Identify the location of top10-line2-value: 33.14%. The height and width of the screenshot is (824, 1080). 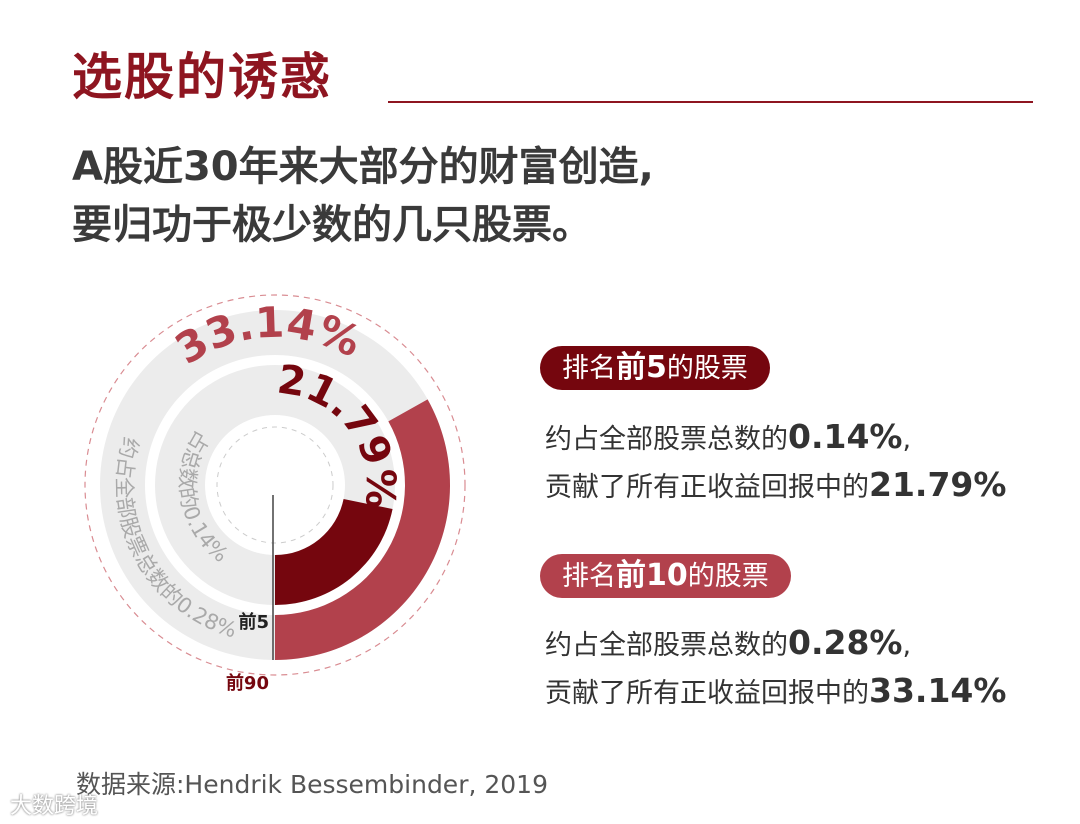
(938, 690).